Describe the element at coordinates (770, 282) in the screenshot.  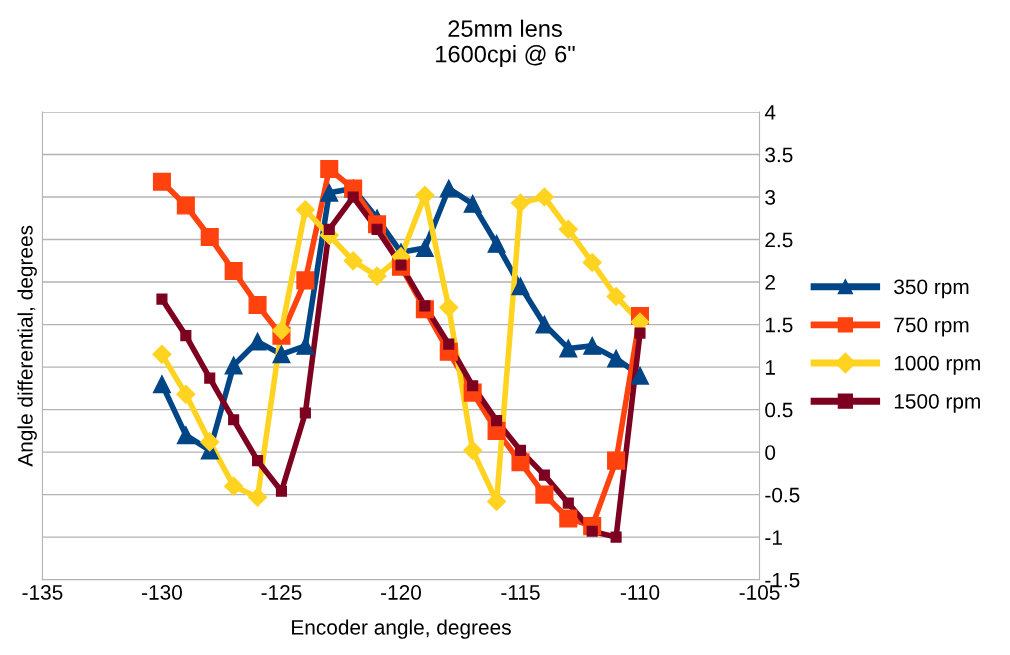
I see `y-tick-label: 2` at that location.